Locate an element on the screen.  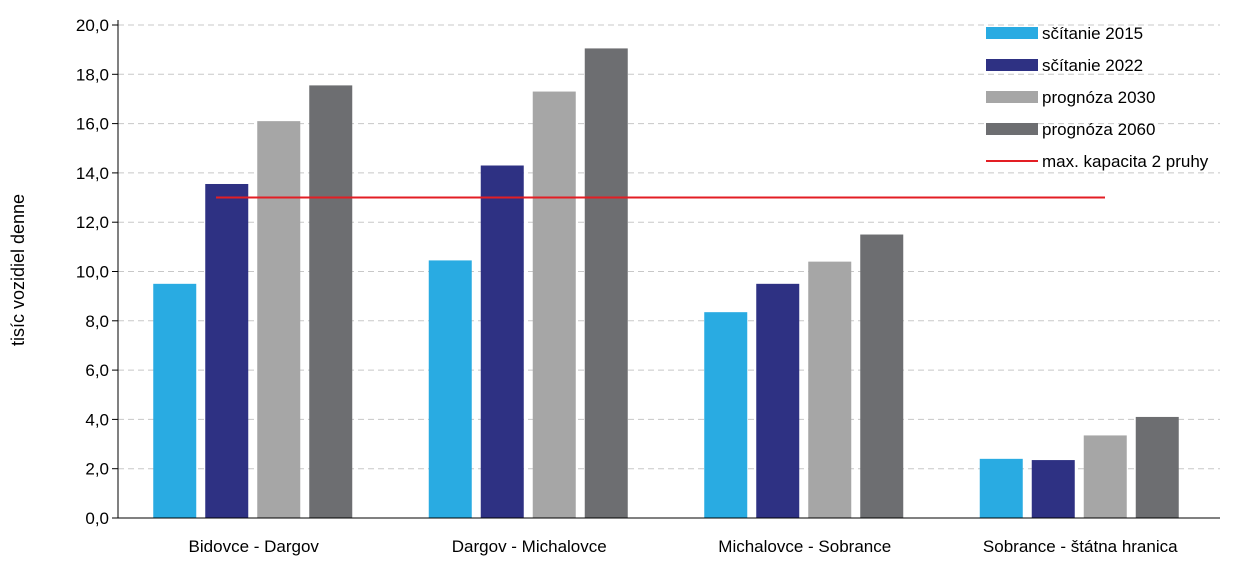
y-tick-label: 6,0 is located at coordinates (97, 370).